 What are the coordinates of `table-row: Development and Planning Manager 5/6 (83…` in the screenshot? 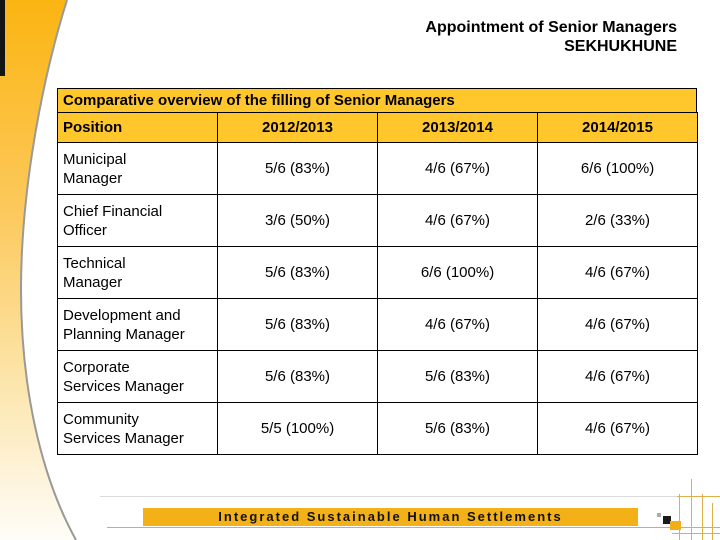 It's located at (377, 324).